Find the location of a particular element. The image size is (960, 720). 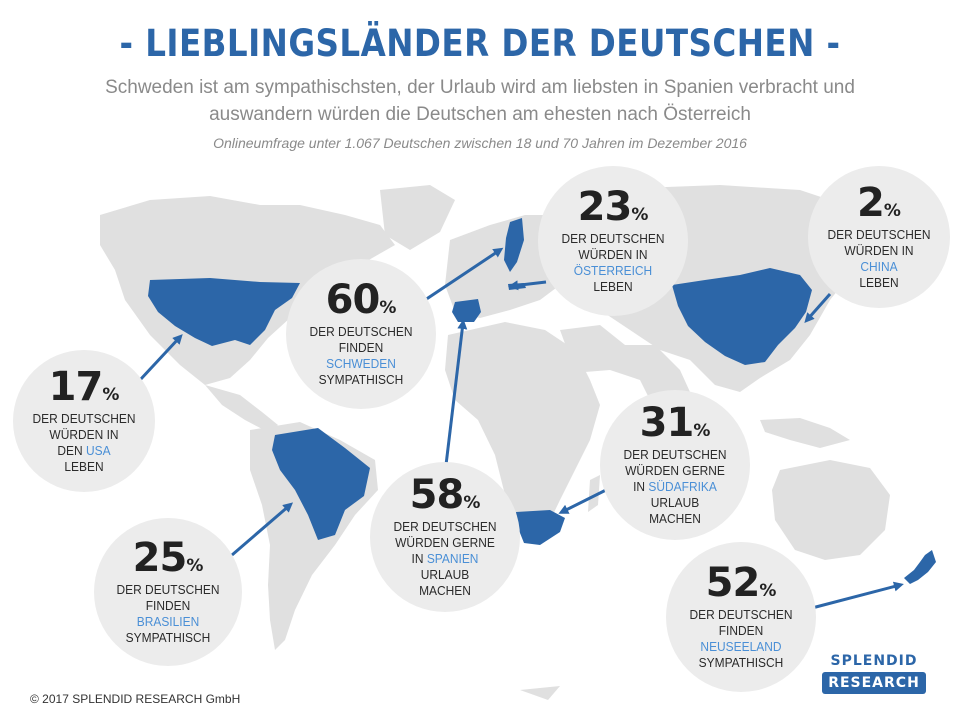

landmass-australia is located at coordinates (831, 510).